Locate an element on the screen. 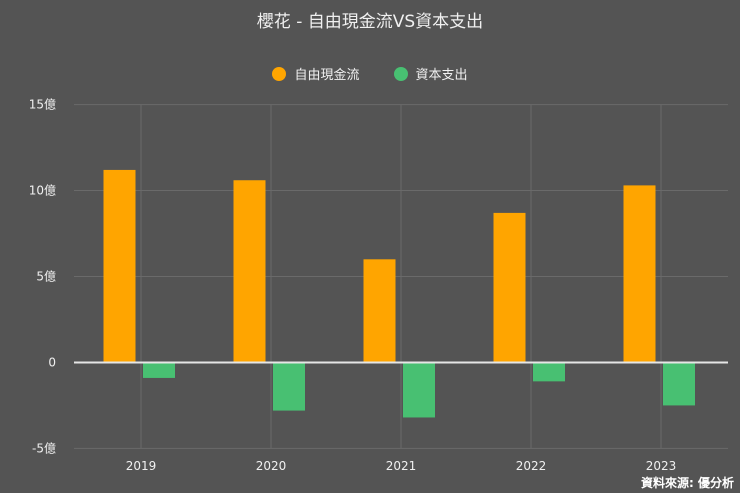  source-note: 資料來源: 優分析 is located at coordinates (687, 483).